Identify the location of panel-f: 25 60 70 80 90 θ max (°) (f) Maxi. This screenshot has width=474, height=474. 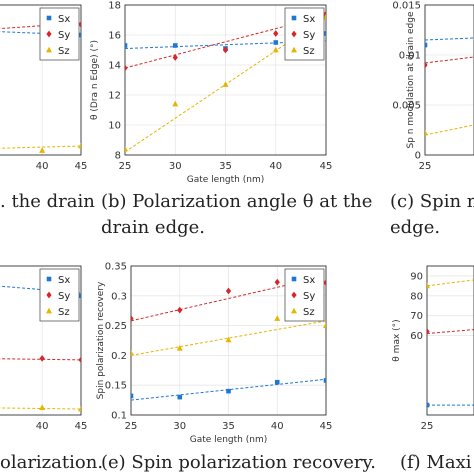
(433, 369).